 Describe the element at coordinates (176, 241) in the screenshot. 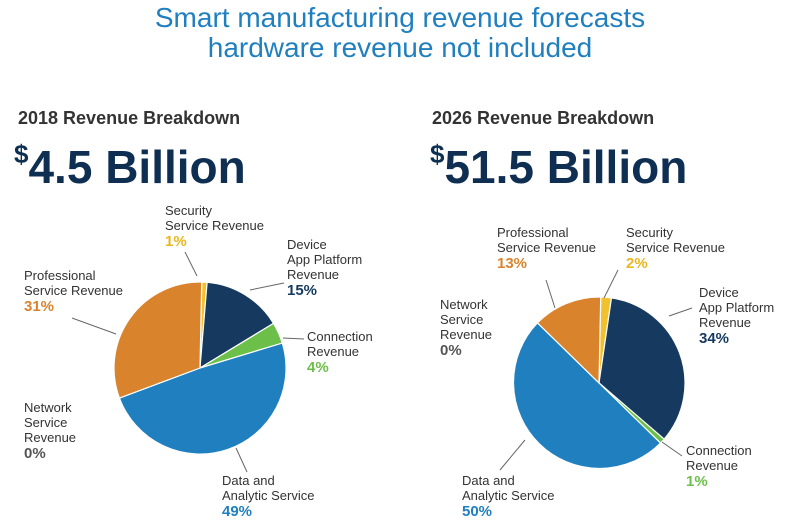

I see `slice-percent-security: 1%` at that location.